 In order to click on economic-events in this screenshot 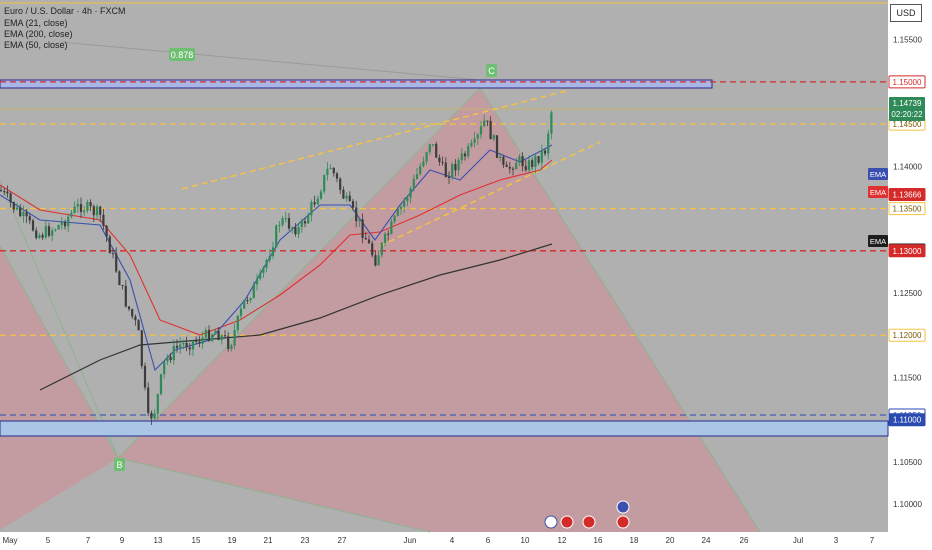, I will do `click(587, 514)`.